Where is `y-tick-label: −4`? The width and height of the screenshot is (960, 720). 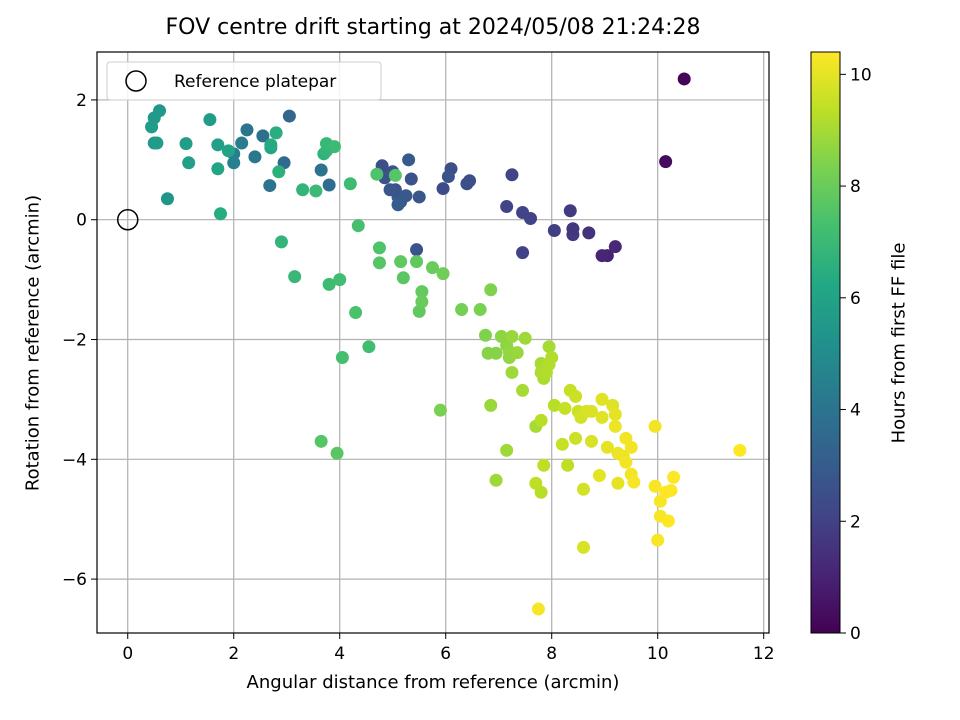
y-tick-label: −4 is located at coordinates (74, 460).